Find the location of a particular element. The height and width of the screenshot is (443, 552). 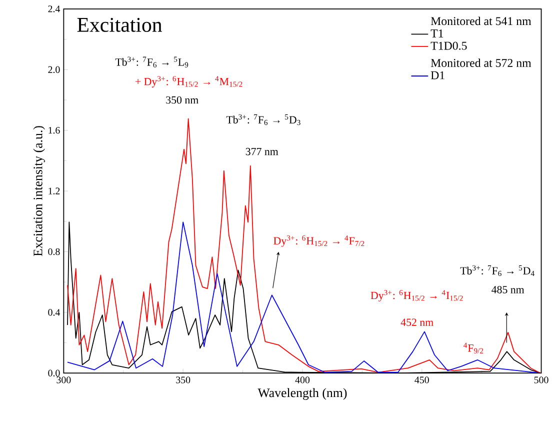

x-tick-label: 300 is located at coordinates (63, 380).